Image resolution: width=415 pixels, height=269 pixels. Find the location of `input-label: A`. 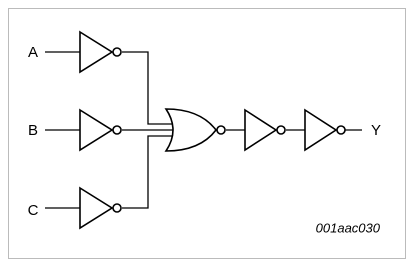

input-label: A is located at coordinates (33, 52).